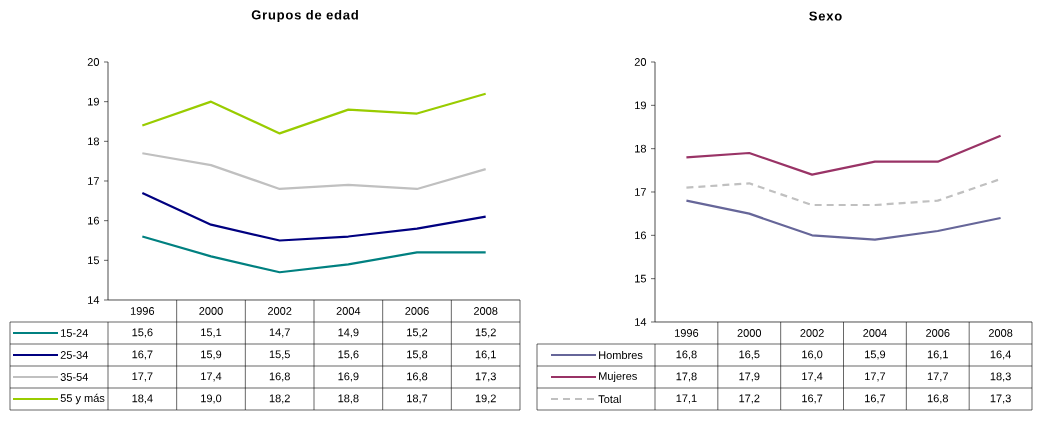 This screenshot has height=423, width=1040. Describe the element at coordinates (686, 399) in the screenshot. I see `data-label: 17,1` at that location.